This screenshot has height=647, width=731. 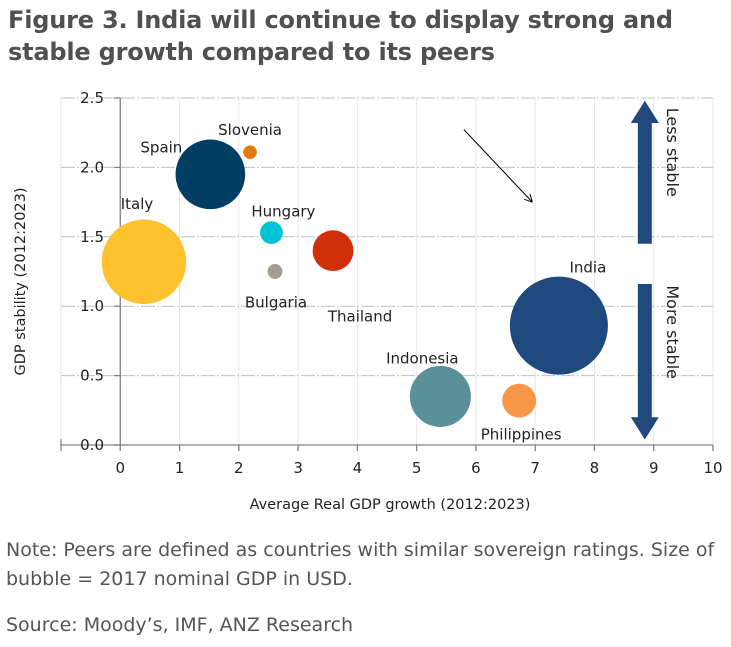 What do you see at coordinates (92, 98) in the screenshot?
I see `y-tick-label: 2.5` at bounding box center [92, 98].